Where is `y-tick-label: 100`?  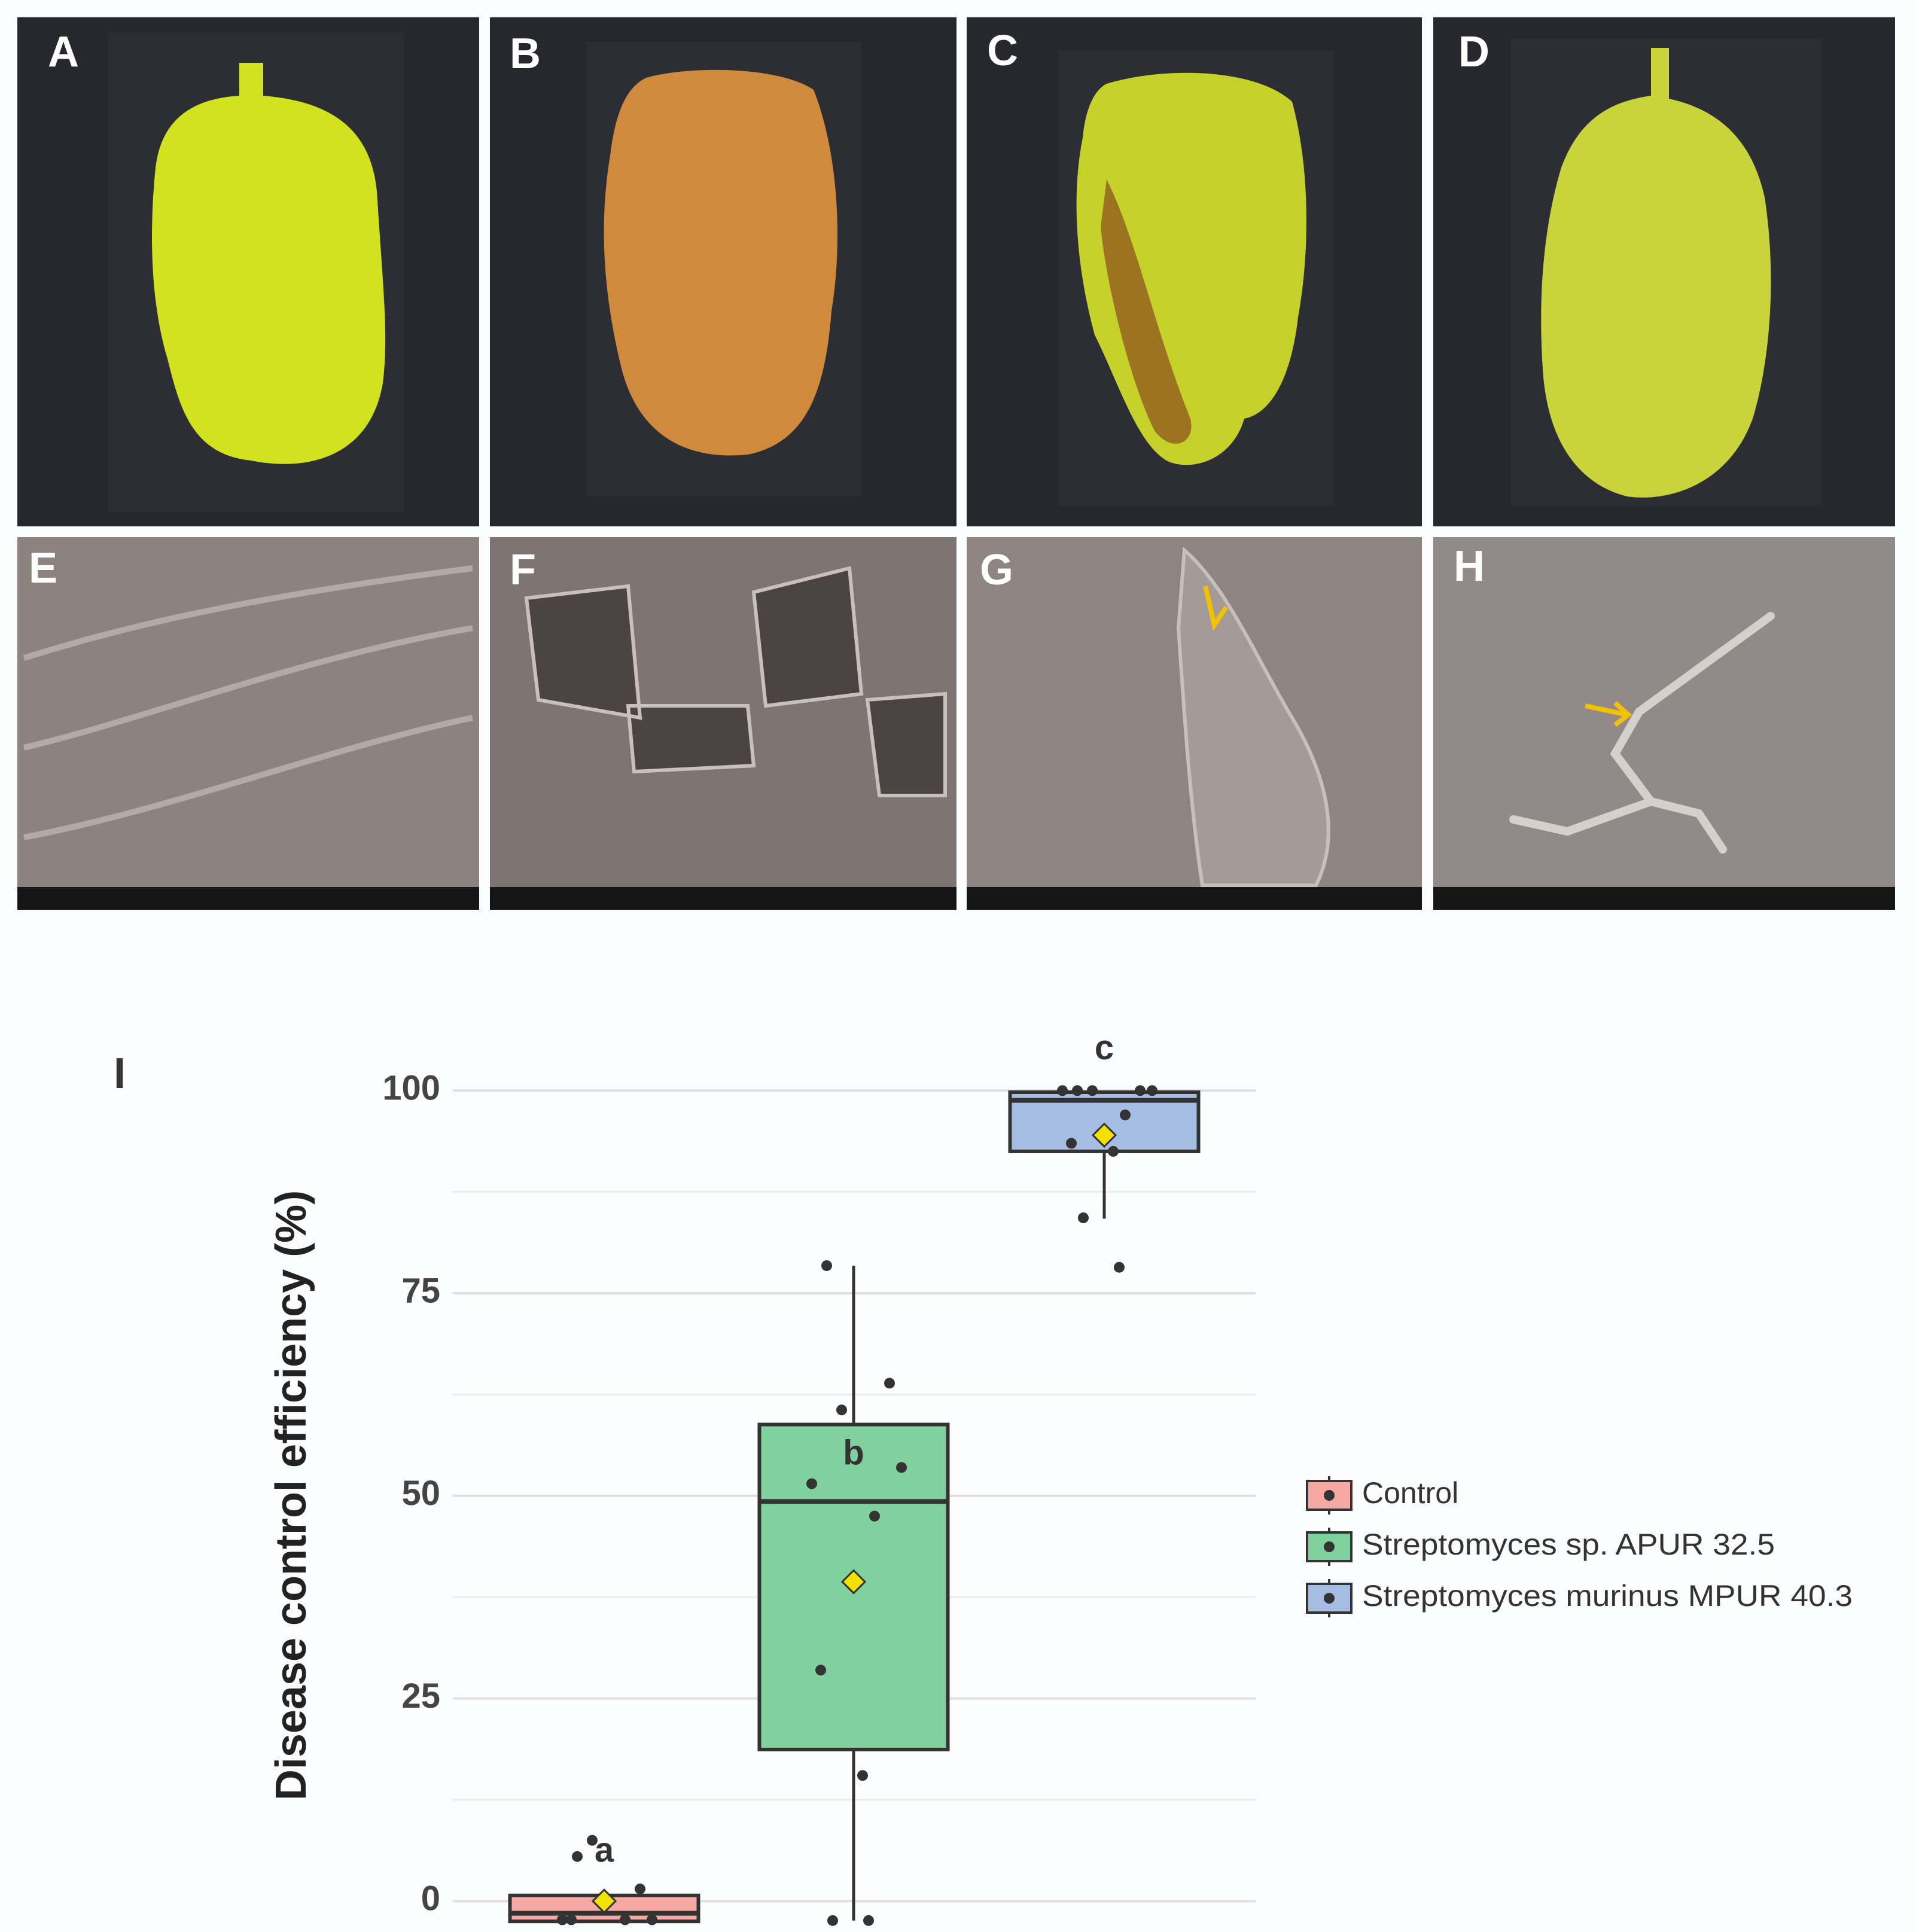 y-tick-label: 100 is located at coordinates (411, 1088).